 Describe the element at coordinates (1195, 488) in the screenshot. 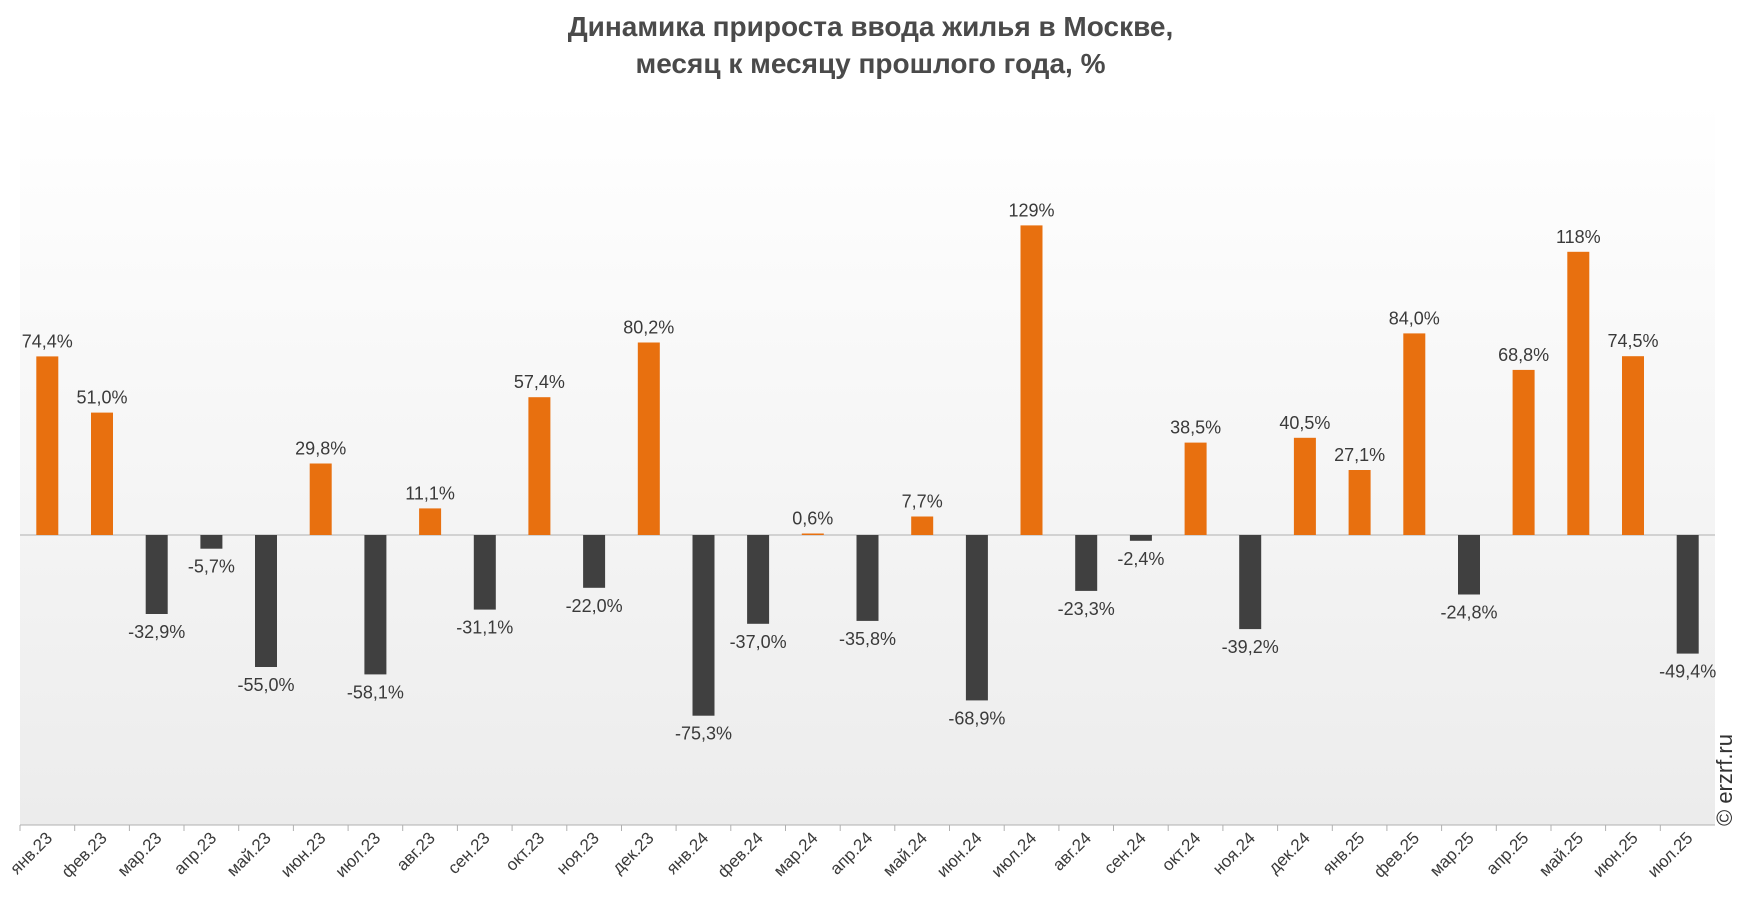

I see `bar-окт.24` at that location.